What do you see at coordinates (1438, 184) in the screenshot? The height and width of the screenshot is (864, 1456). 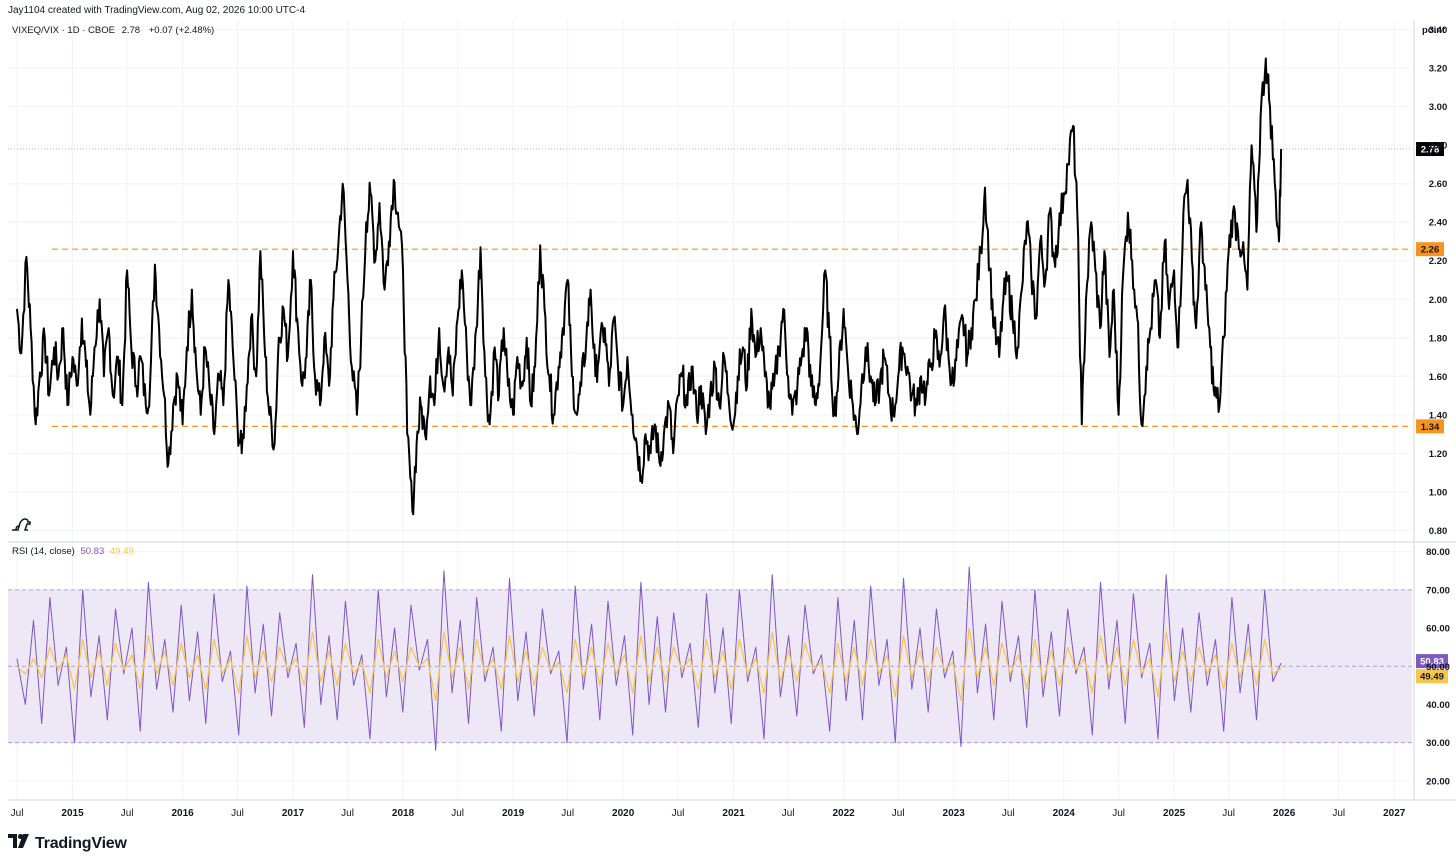 I see `y-tick-label: 2.60` at bounding box center [1438, 184].